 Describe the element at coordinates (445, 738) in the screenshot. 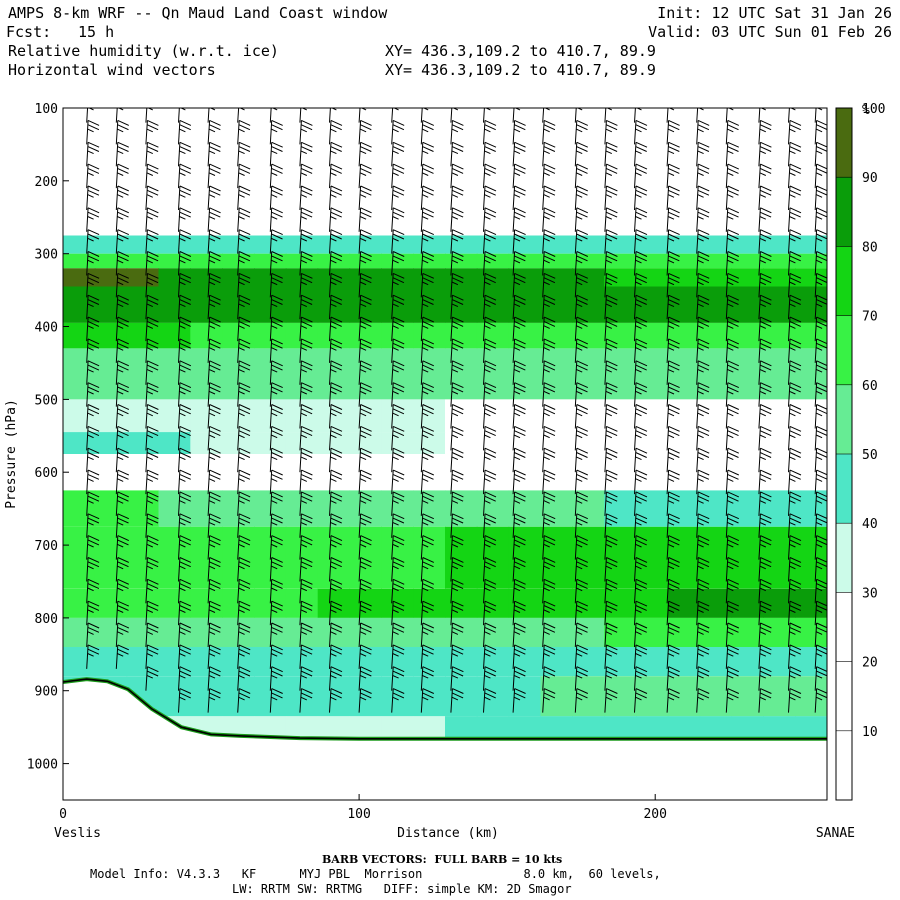

I see `terrain` at that location.